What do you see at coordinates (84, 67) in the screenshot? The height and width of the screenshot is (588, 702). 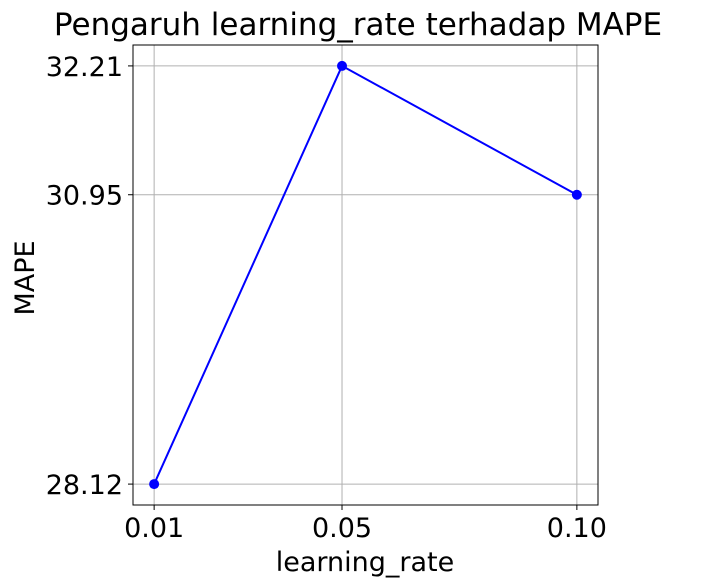 I see `y-tick-label: 32.21` at bounding box center [84, 67].